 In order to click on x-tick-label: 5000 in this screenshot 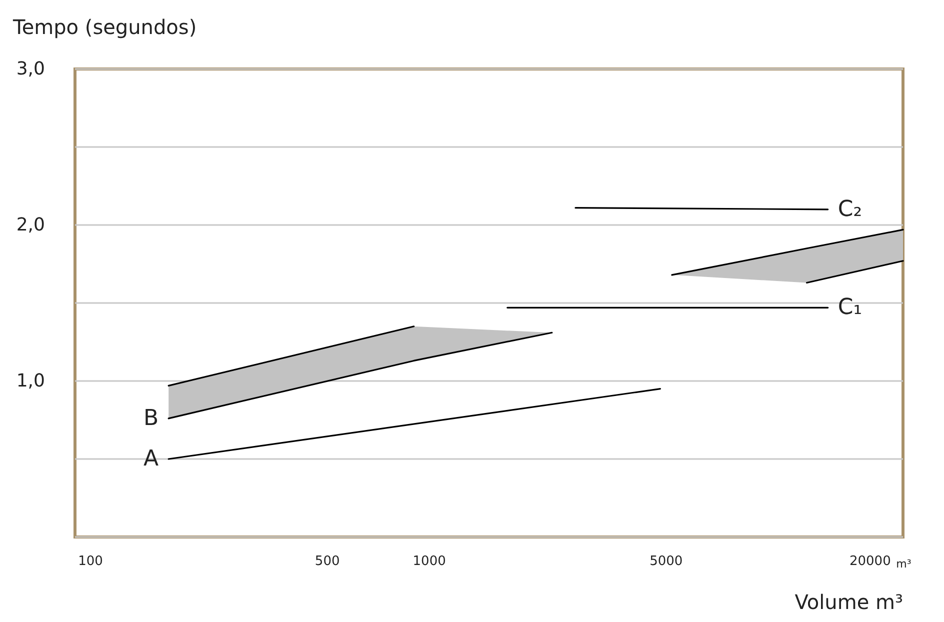, I will do `click(666, 561)`.